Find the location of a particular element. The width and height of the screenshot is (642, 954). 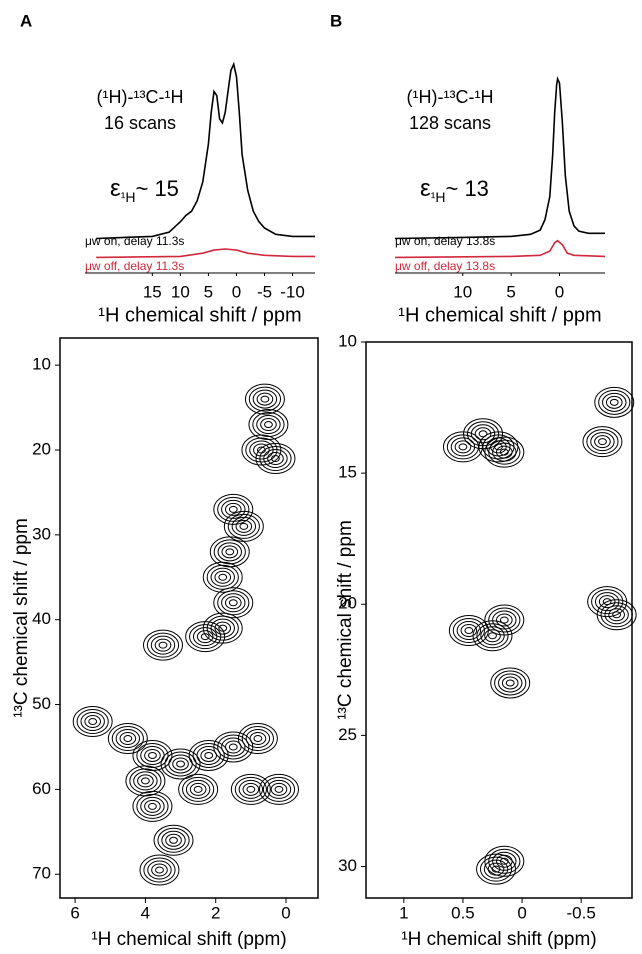

epsilon: ε is located at coordinates (115, 188).